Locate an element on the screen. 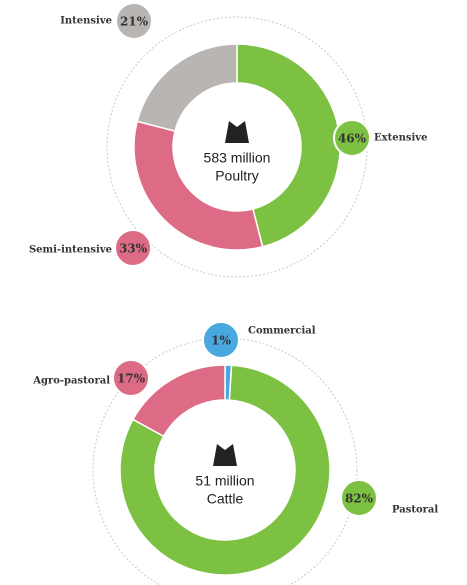 The width and height of the screenshot is (467, 585). value-label: 1% is located at coordinates (221, 341).